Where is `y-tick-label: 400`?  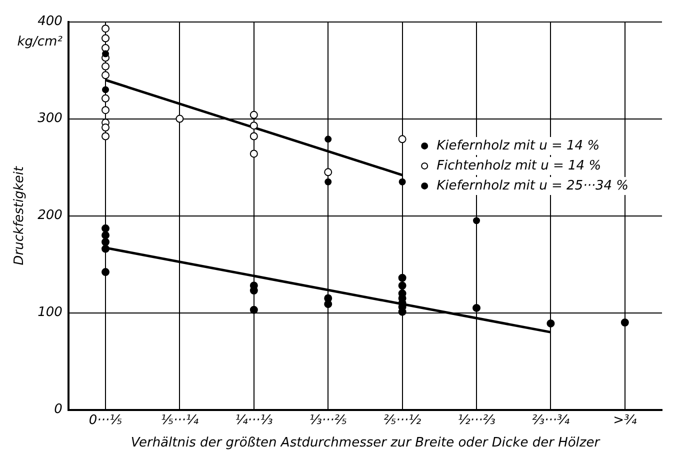
y-tick-label: 400 is located at coordinates (50, 22).